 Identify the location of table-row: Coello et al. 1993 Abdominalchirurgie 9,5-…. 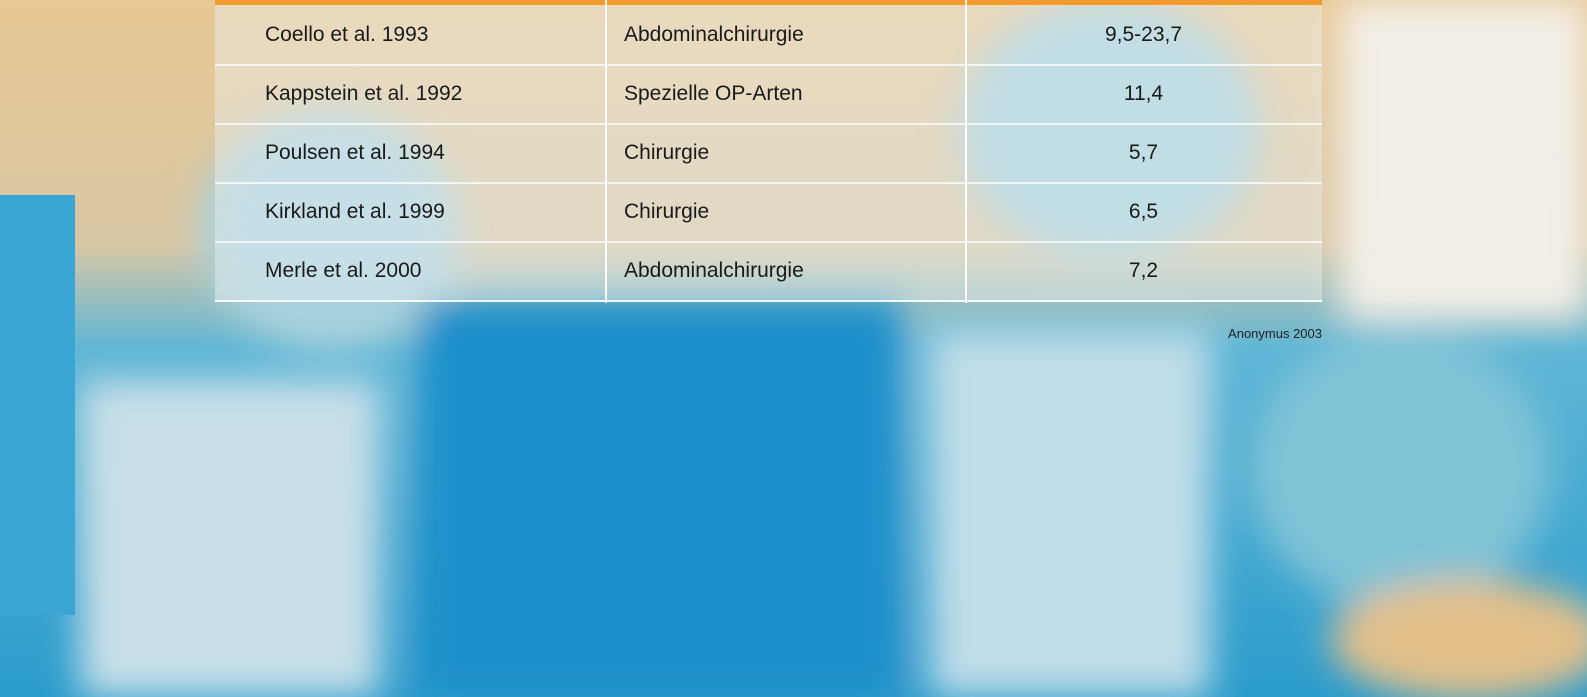
(768, 35).